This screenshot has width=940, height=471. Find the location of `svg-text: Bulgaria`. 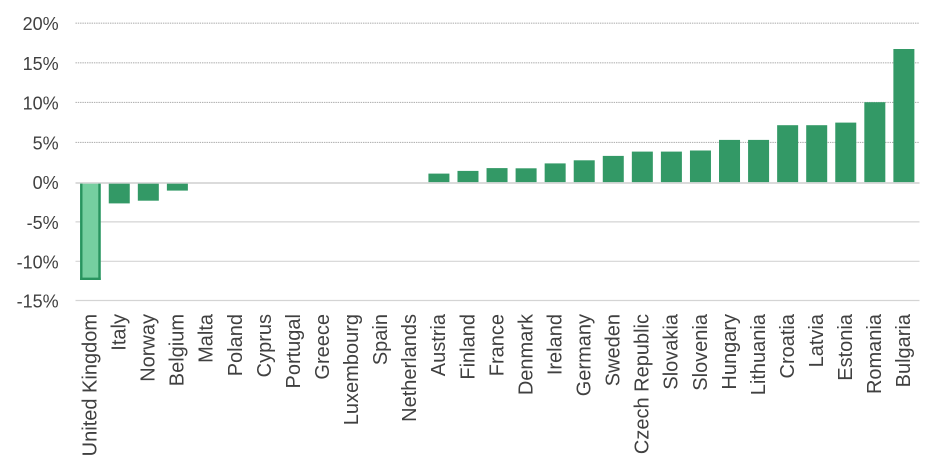

svg-text: Bulgaria is located at coordinates (904, 350).